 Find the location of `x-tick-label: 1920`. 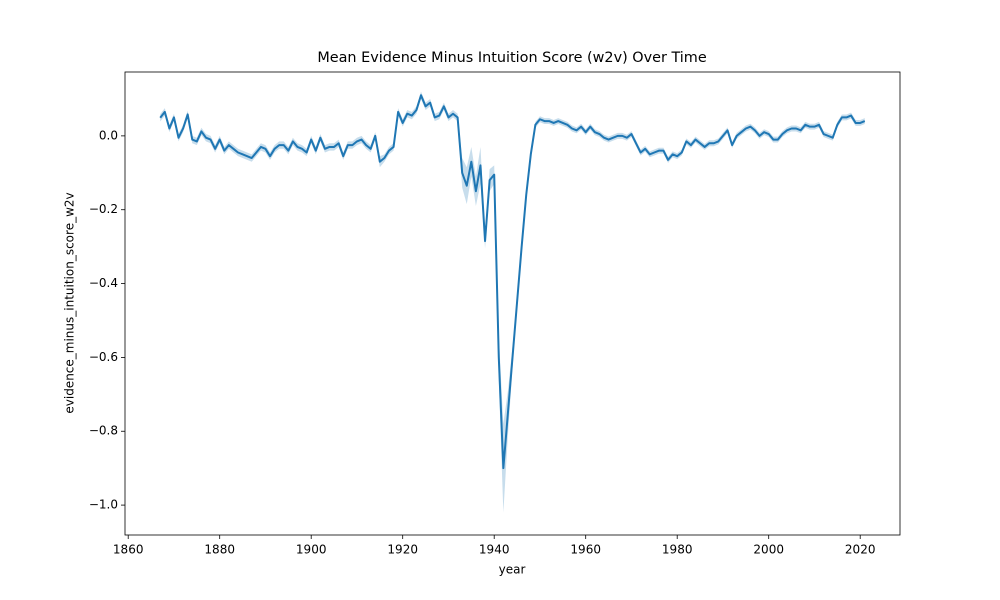

x-tick-label: 1920 is located at coordinates (402, 550).